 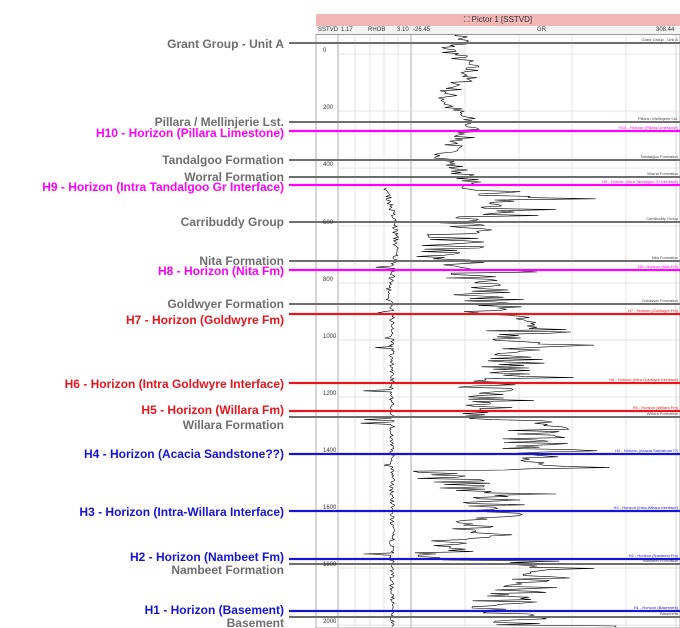 What do you see at coordinates (325, 51) in the screenshot?
I see `depth-tick-label: 0` at bounding box center [325, 51].